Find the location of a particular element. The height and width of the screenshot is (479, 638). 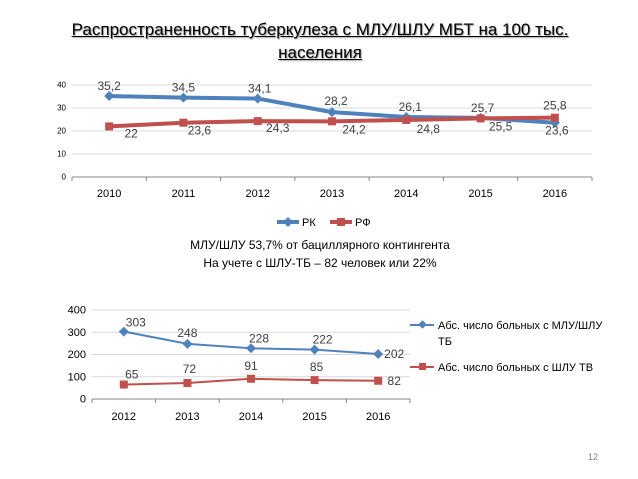

y-tick-label: 400 is located at coordinates (77, 311).